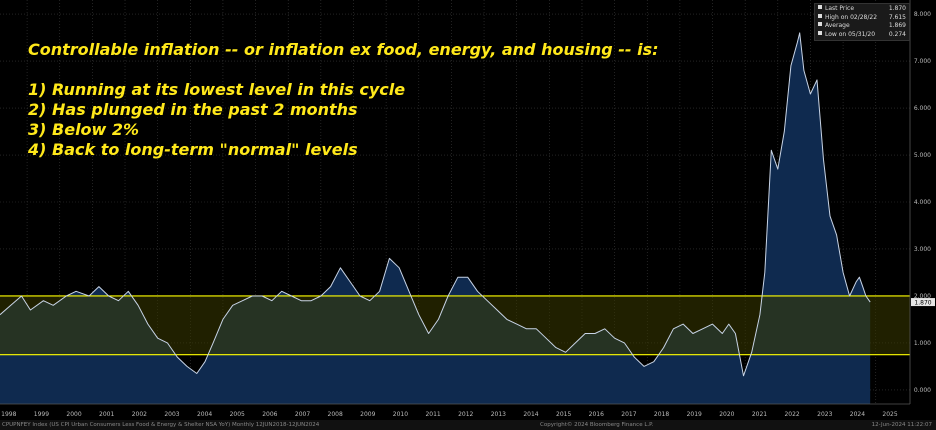 Image resolution: width=936 pixels, height=430 pixels. What do you see at coordinates (897, 26) in the screenshot?
I see `legend-value: 1.869` at bounding box center [897, 26].